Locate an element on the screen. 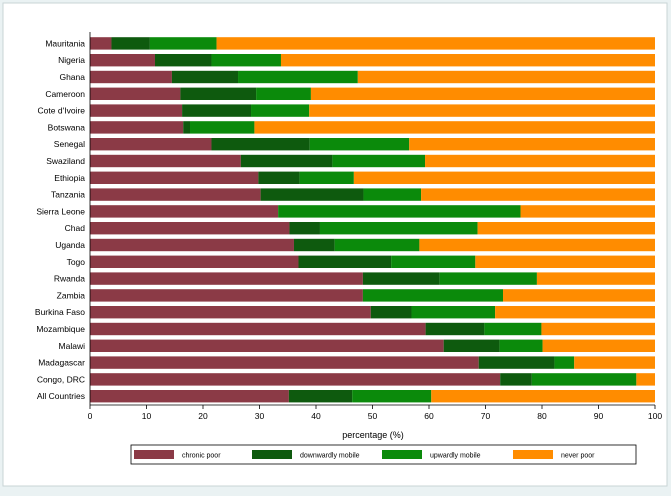  bar-swaziland-chronic-poor is located at coordinates (165, 161).